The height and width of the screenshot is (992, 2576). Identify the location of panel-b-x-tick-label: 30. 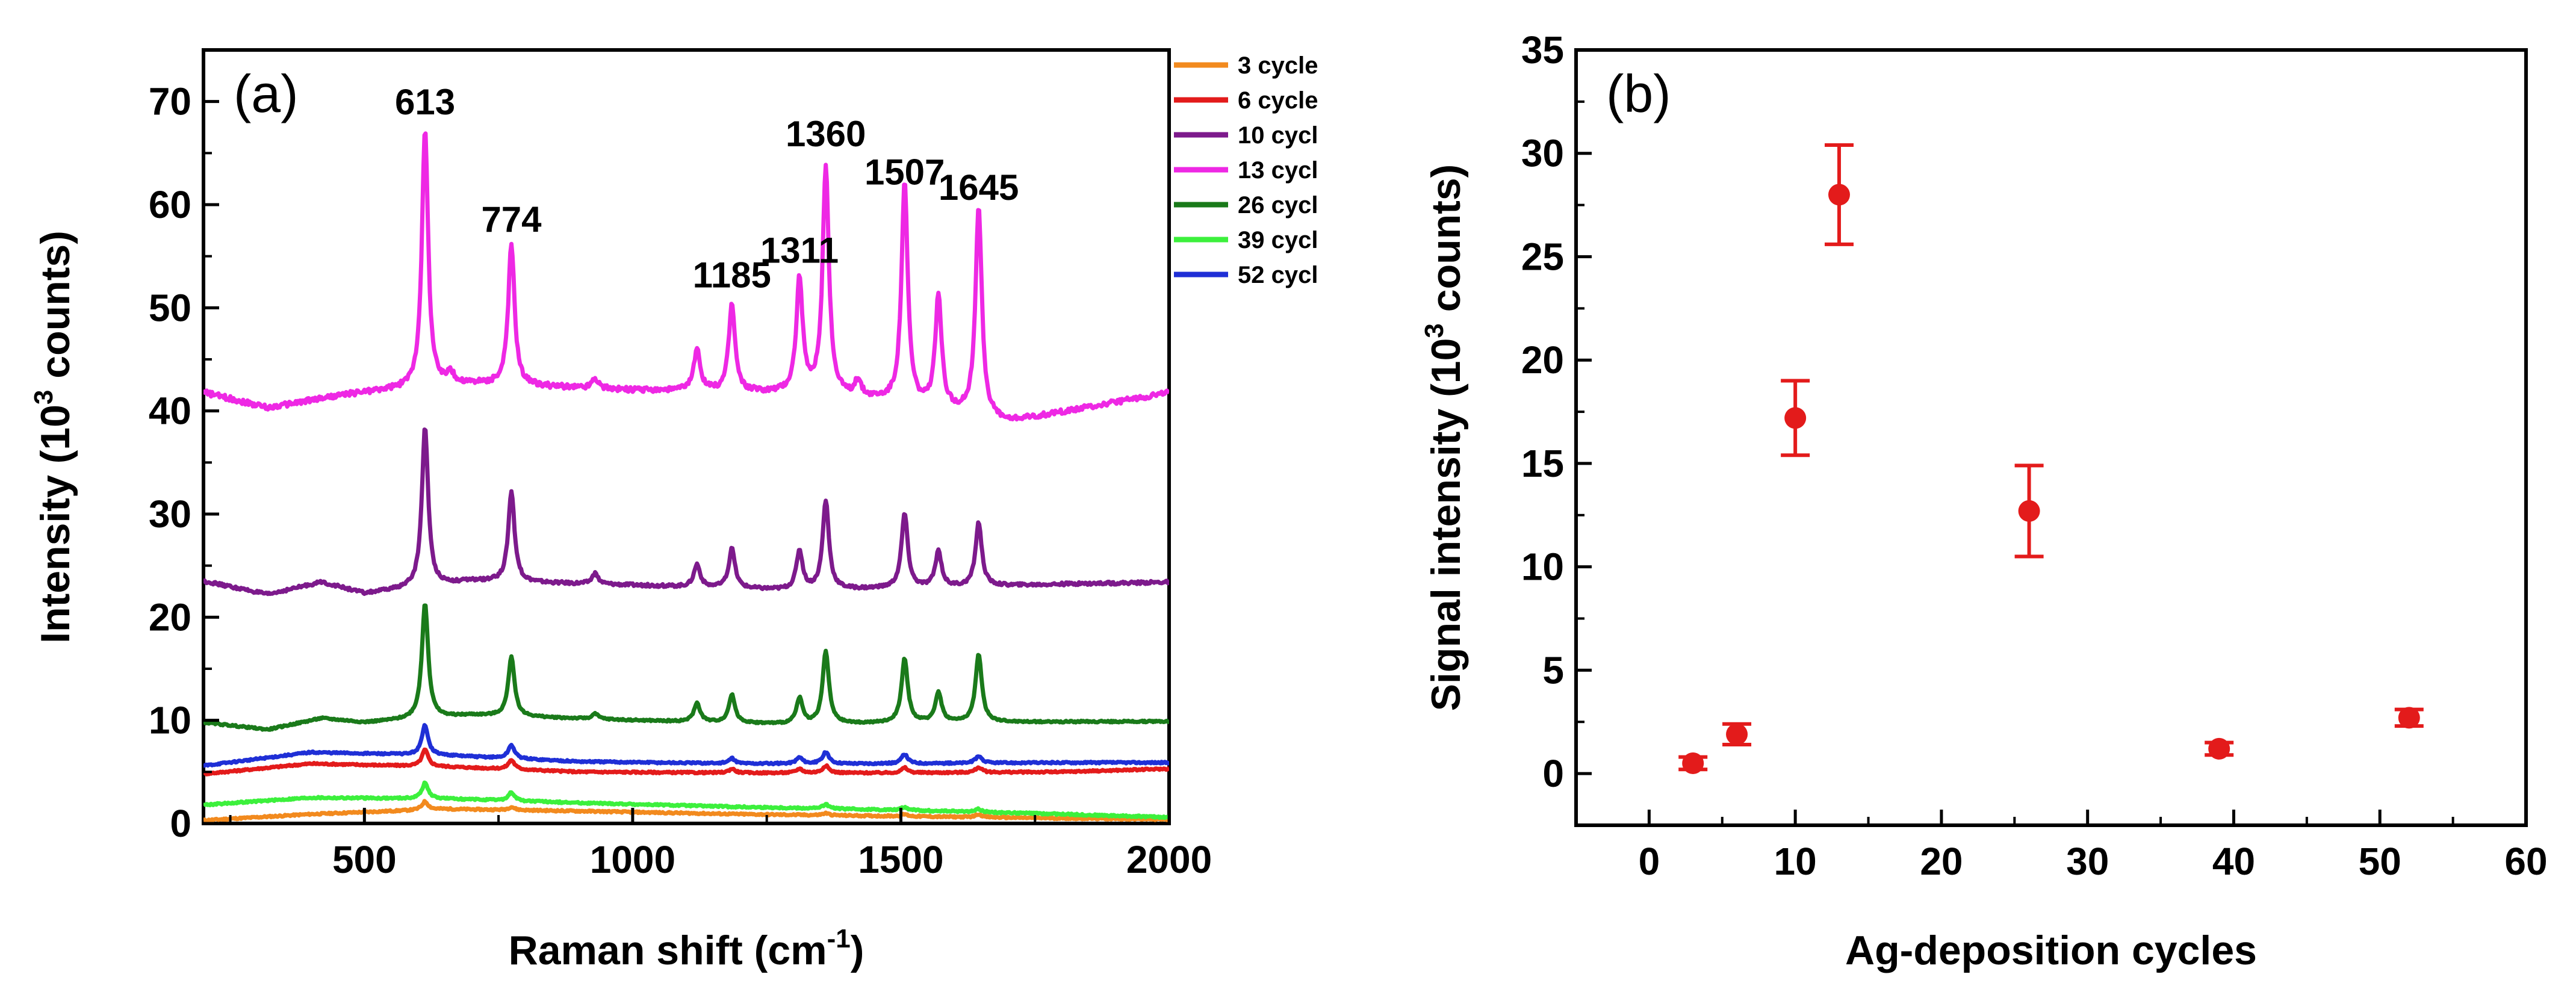
(2087, 861).